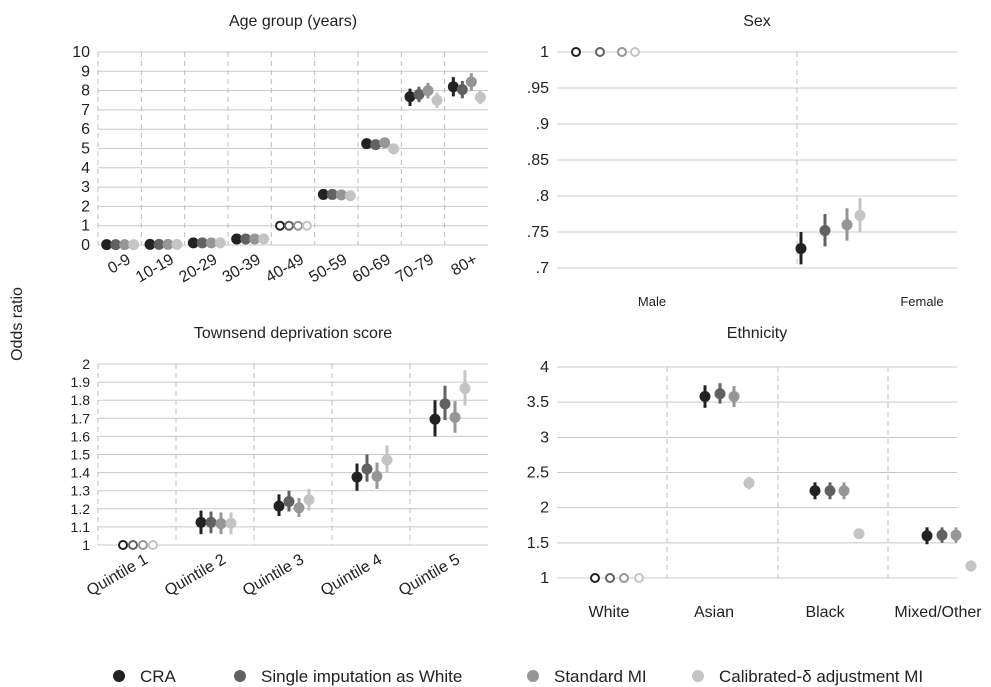 This screenshot has width=991, height=687. Describe the element at coordinates (81, 527) in the screenshot. I see `y-tick-label: 1.1` at that location.